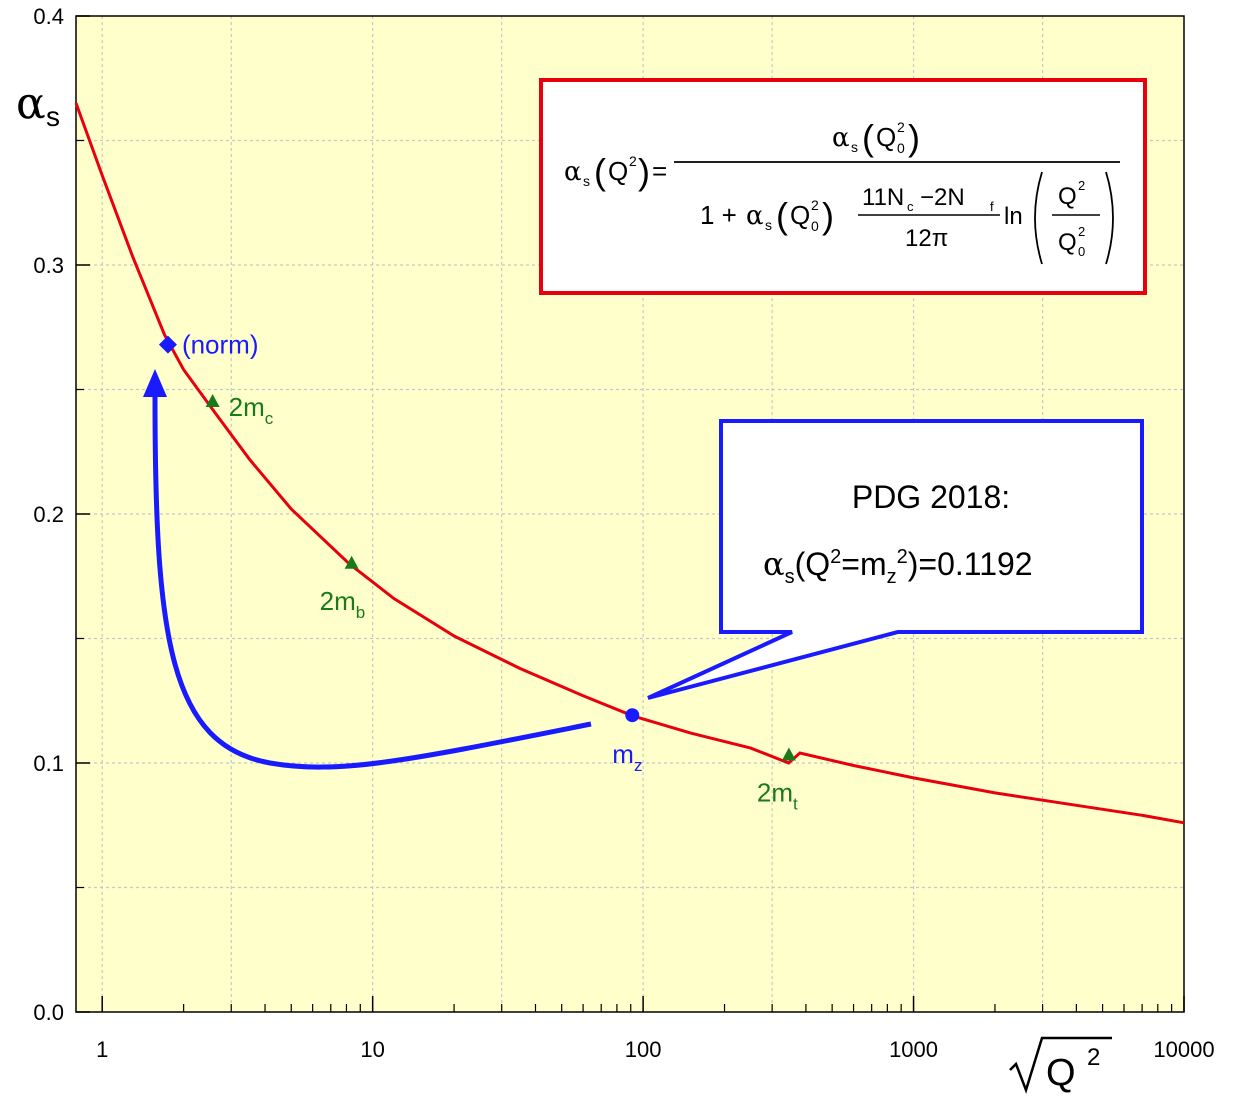  What do you see at coordinates (220, 345) in the screenshot?
I see `norm-label: (norm)` at bounding box center [220, 345].